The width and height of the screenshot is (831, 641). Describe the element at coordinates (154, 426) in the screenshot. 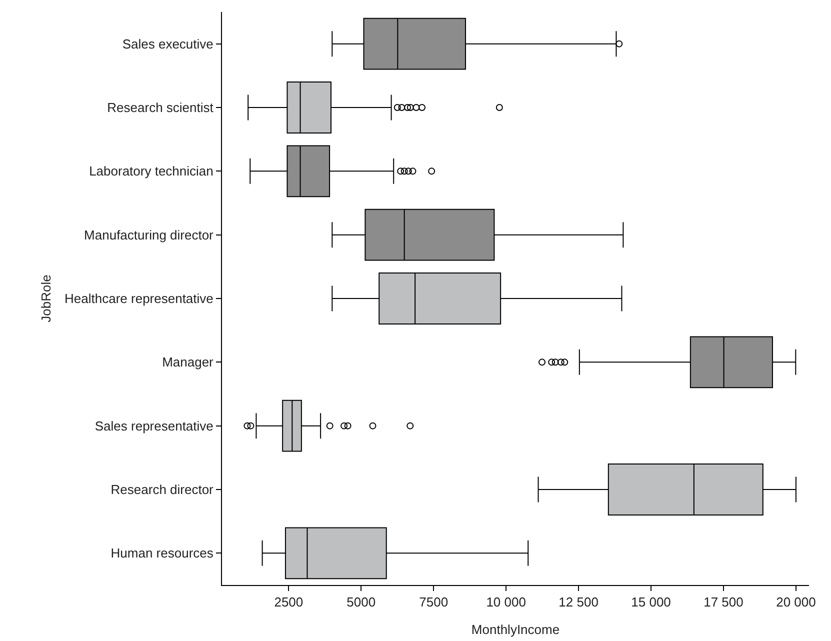

I see `y-tick-label: Sales representative` at that location.